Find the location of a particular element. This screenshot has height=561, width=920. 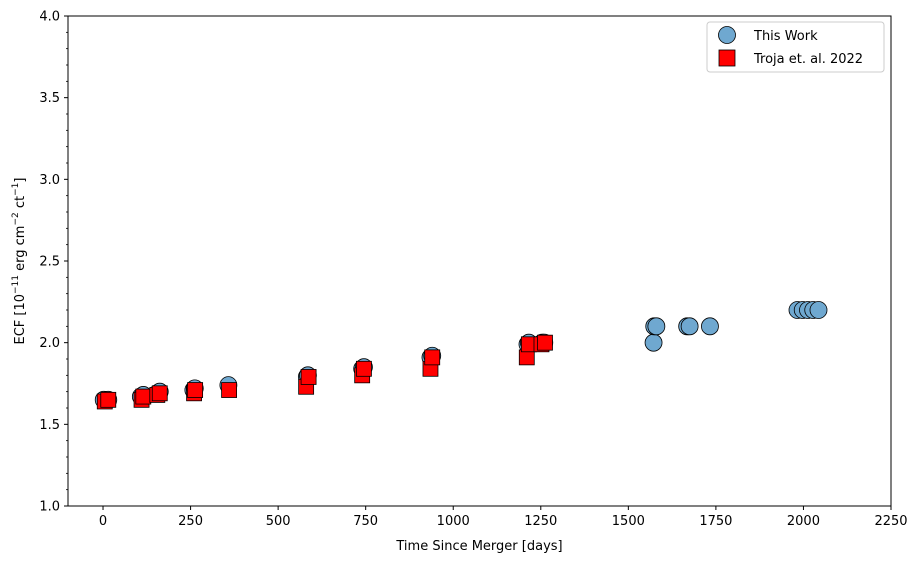

legend-marker-troja is located at coordinates (727, 58).